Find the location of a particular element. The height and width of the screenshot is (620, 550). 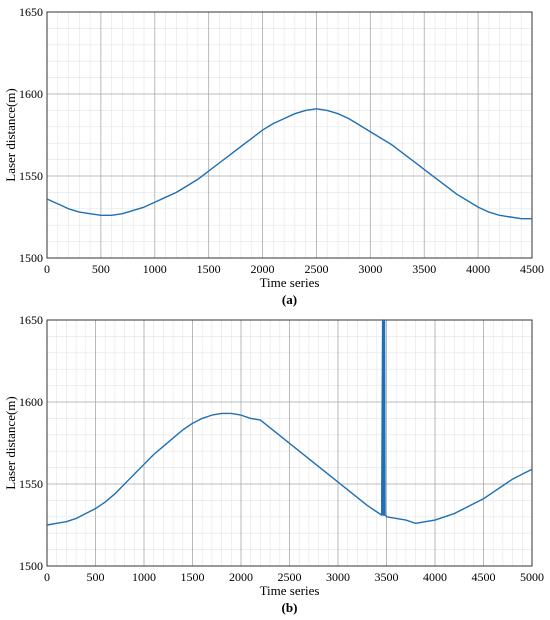

x-tick-label: 5000 is located at coordinates (532, 577).